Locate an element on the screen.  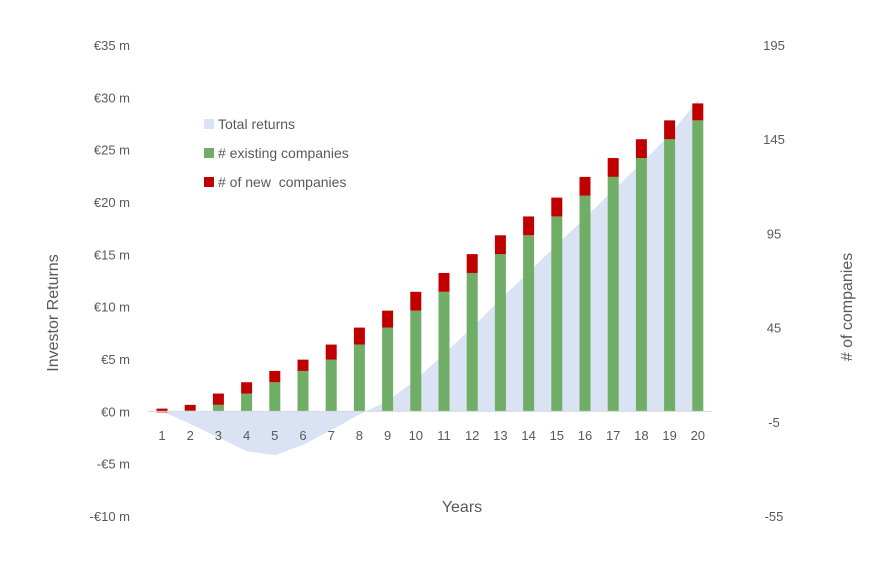
right-axis-ticks: -55 -5 45 95 145 195 is located at coordinates (774, 281).